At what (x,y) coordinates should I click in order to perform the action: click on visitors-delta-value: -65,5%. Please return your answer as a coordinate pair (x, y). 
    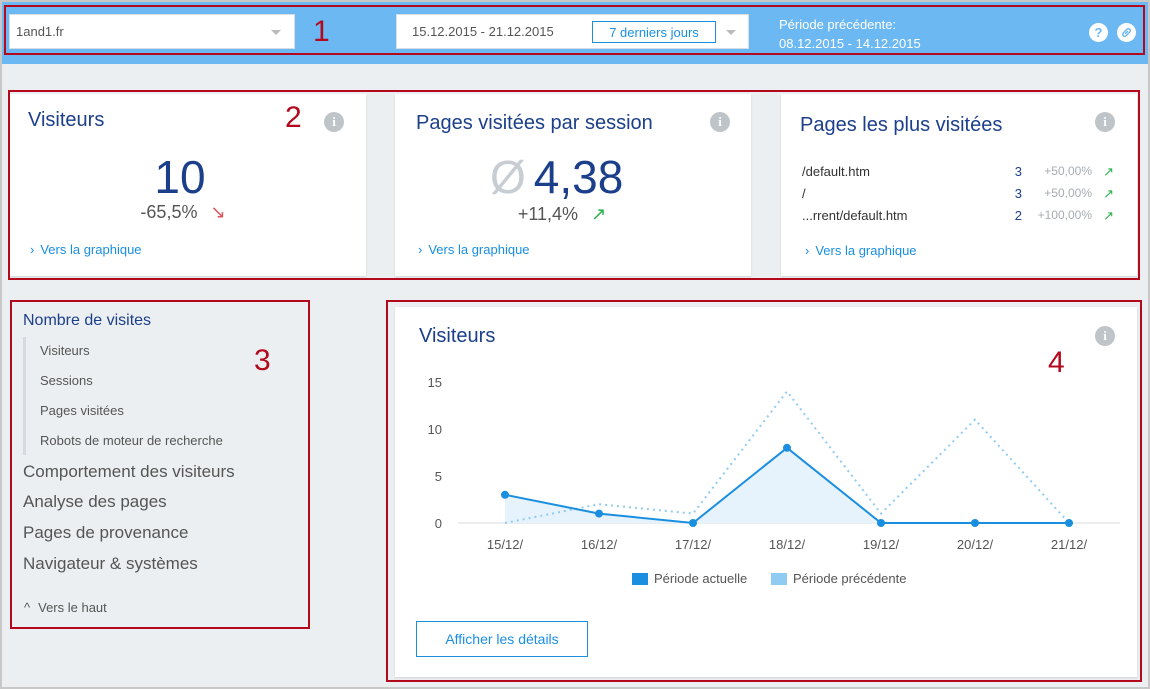
    Looking at the image, I should click on (169, 212).